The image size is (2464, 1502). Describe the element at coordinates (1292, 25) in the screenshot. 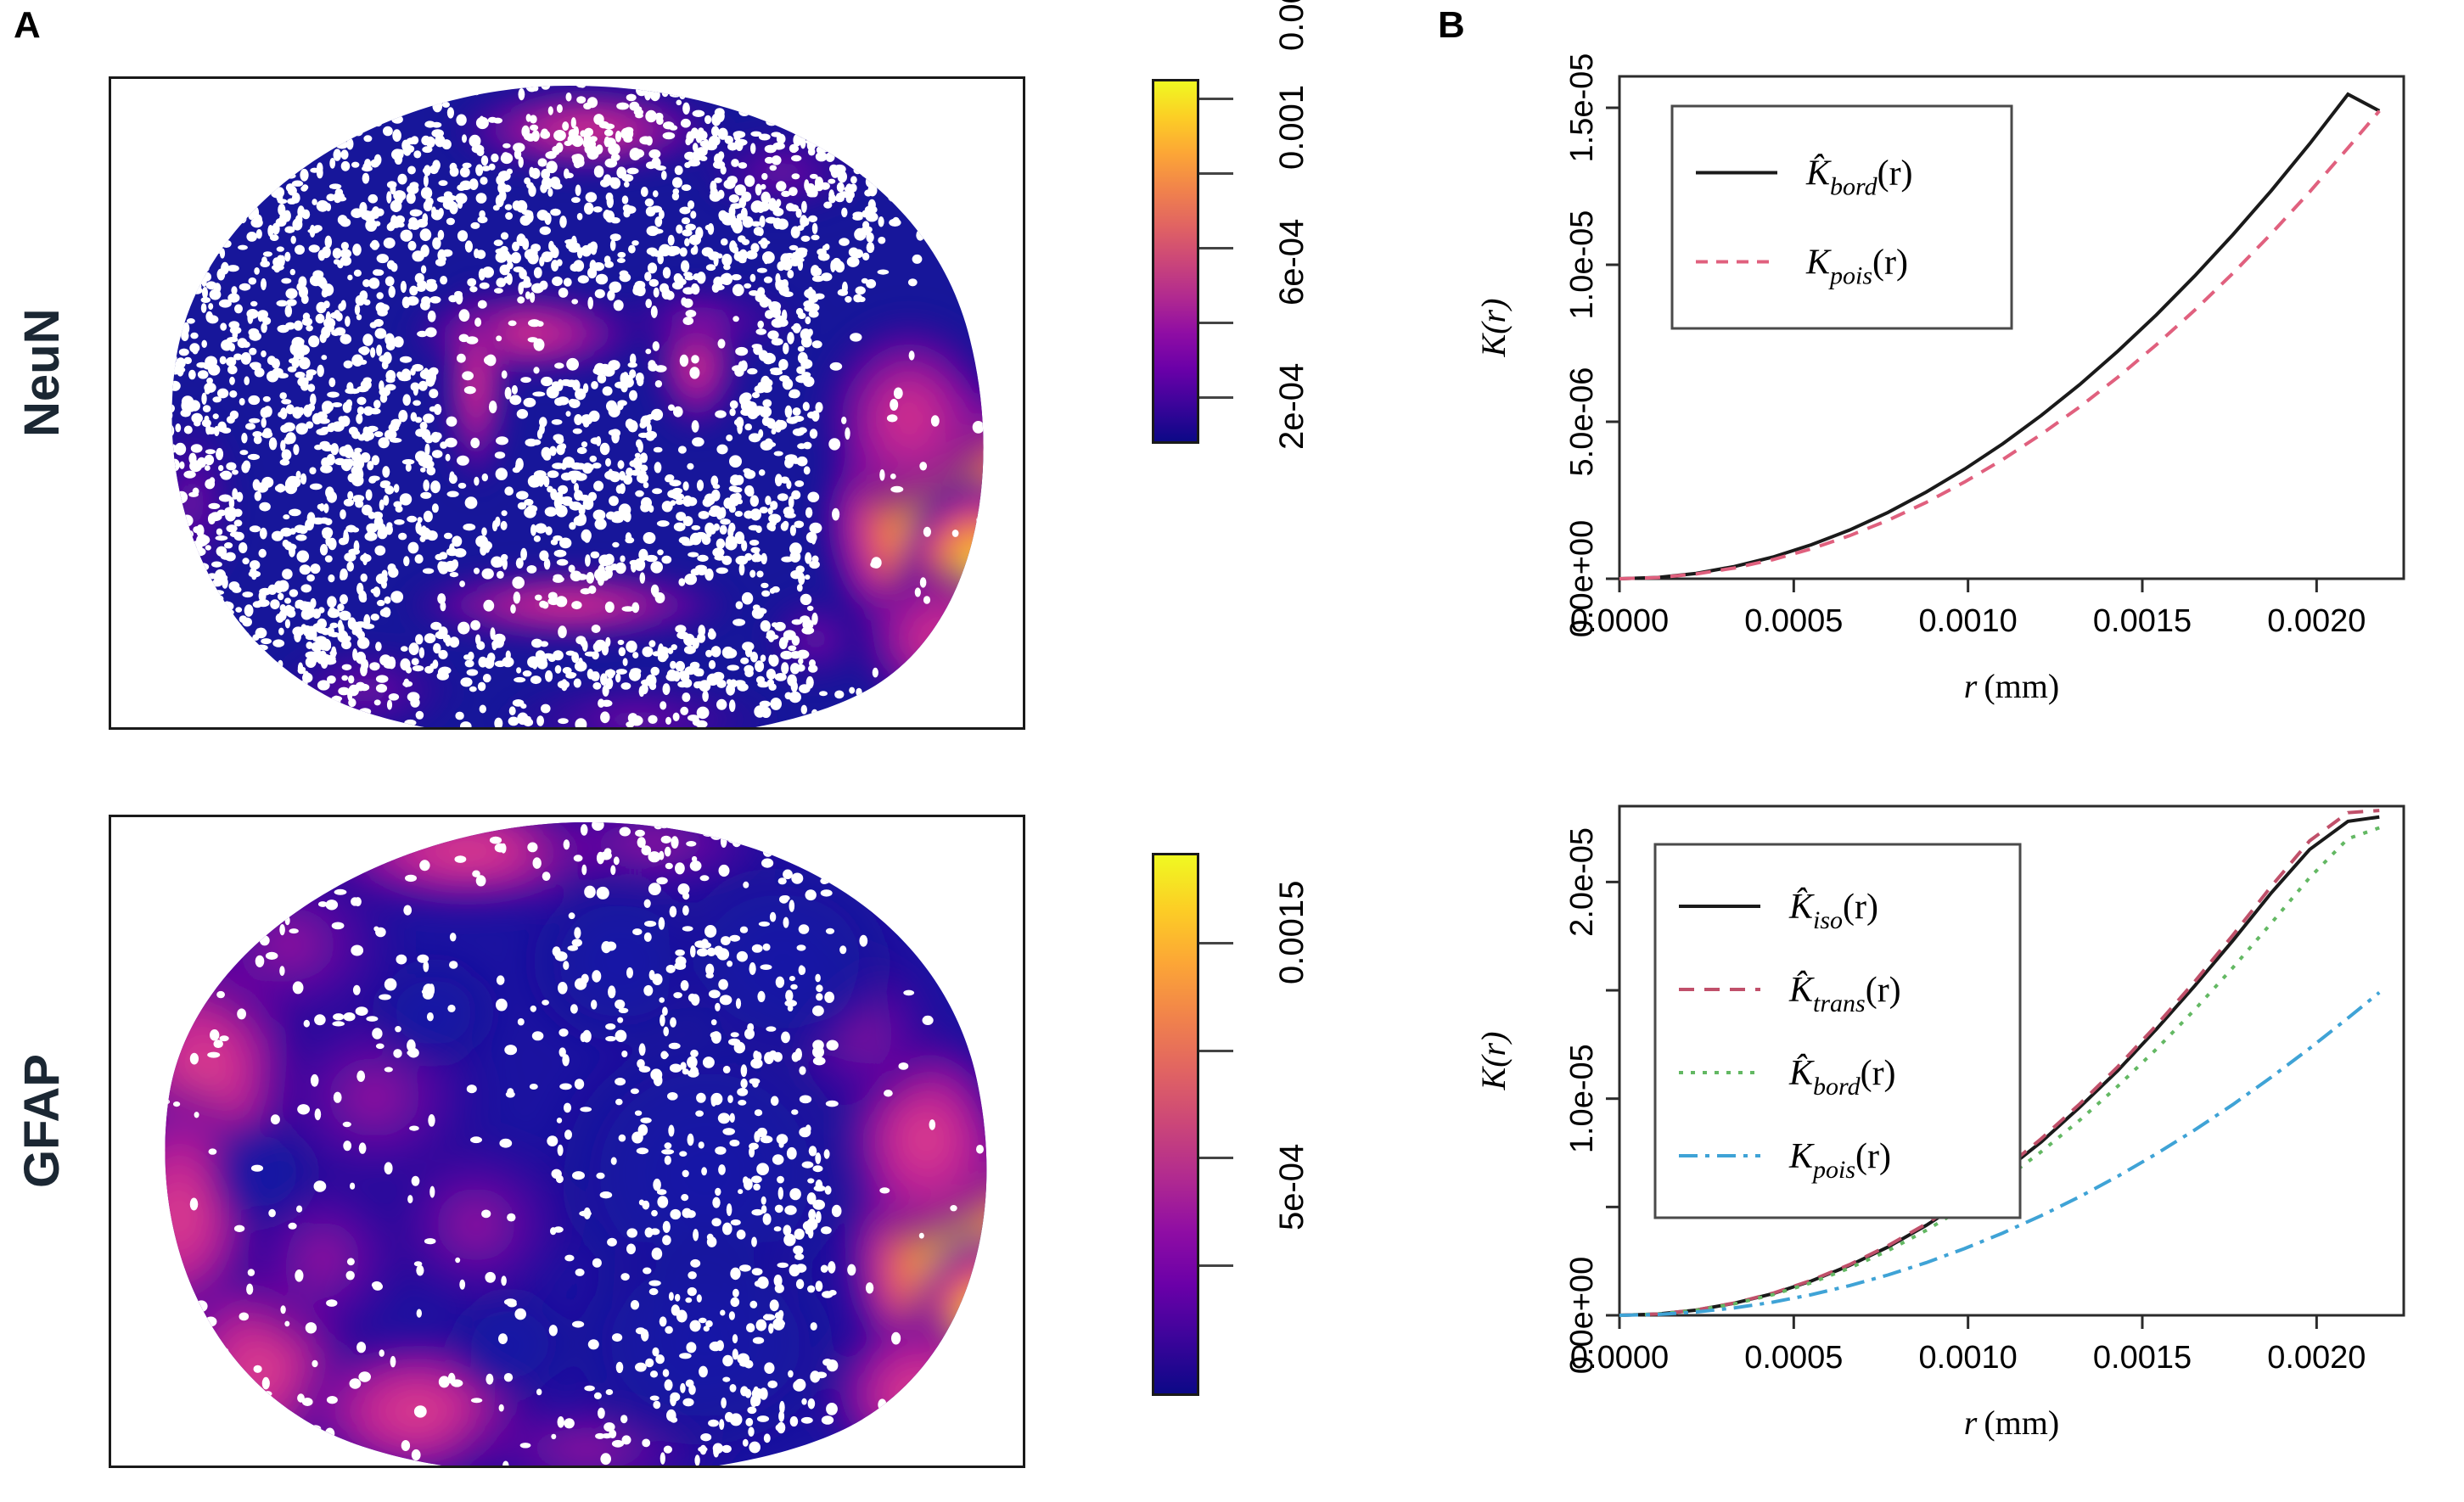

I see `colorbar-neun-label-0014: 0.0014` at that location.